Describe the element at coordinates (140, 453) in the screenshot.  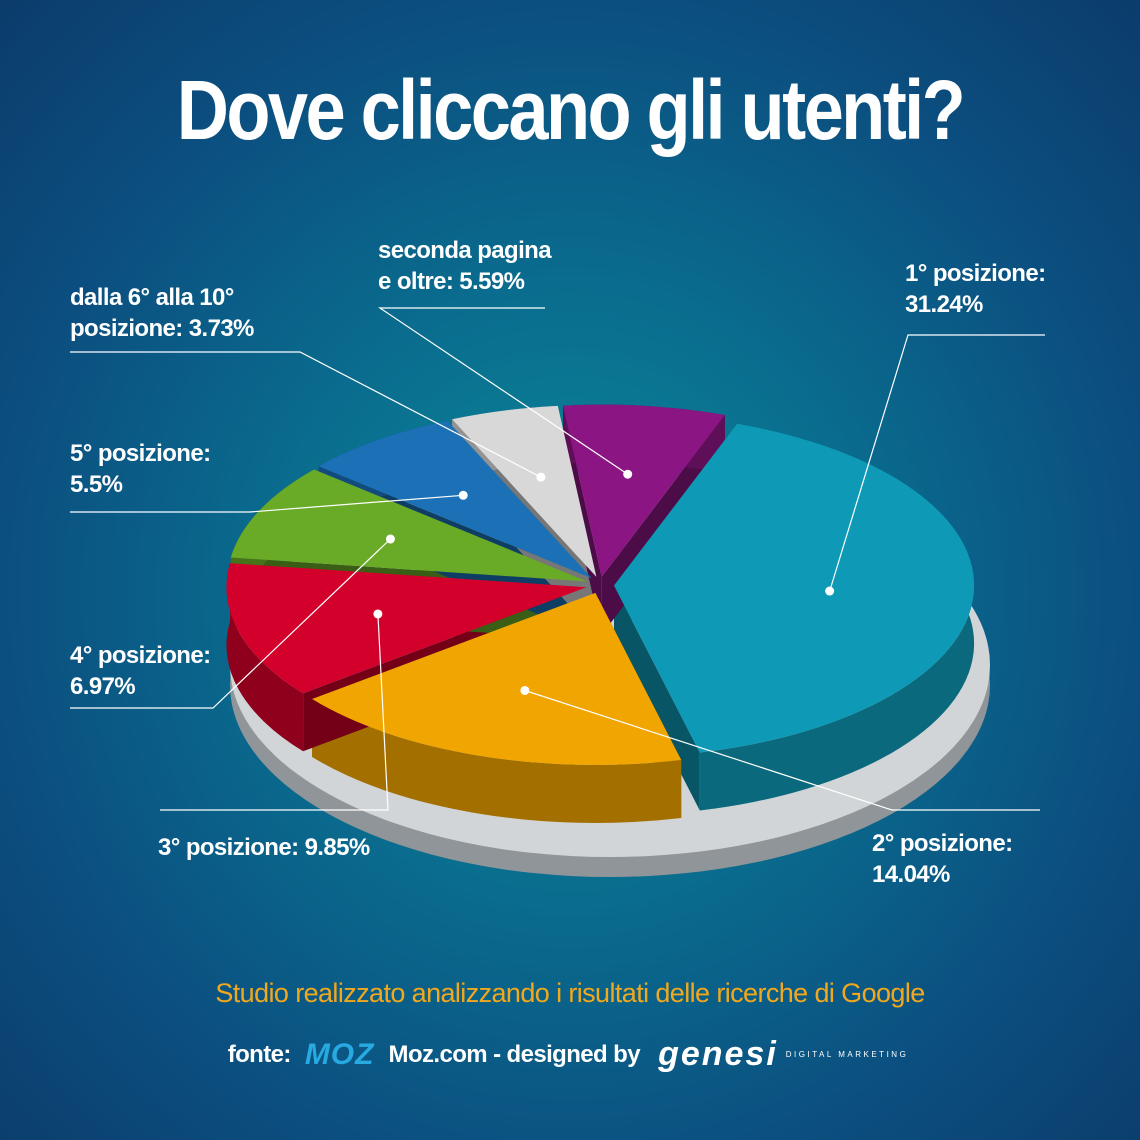
I see `category-label: 5° posizione:` at that location.